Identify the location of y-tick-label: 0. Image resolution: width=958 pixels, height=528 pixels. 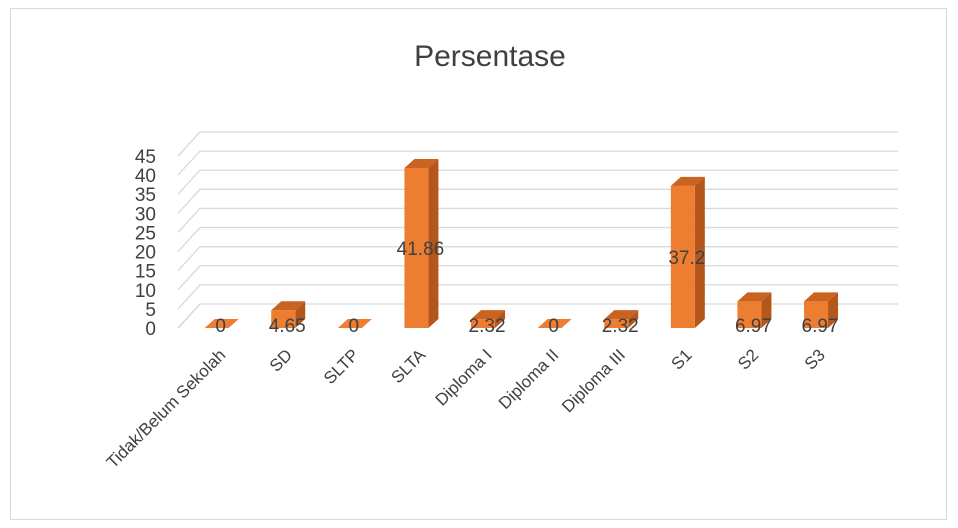
(150, 329).